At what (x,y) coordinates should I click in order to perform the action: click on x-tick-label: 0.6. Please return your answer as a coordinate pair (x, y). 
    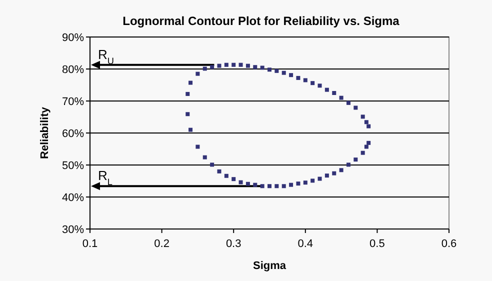
    Looking at the image, I should click on (449, 244).